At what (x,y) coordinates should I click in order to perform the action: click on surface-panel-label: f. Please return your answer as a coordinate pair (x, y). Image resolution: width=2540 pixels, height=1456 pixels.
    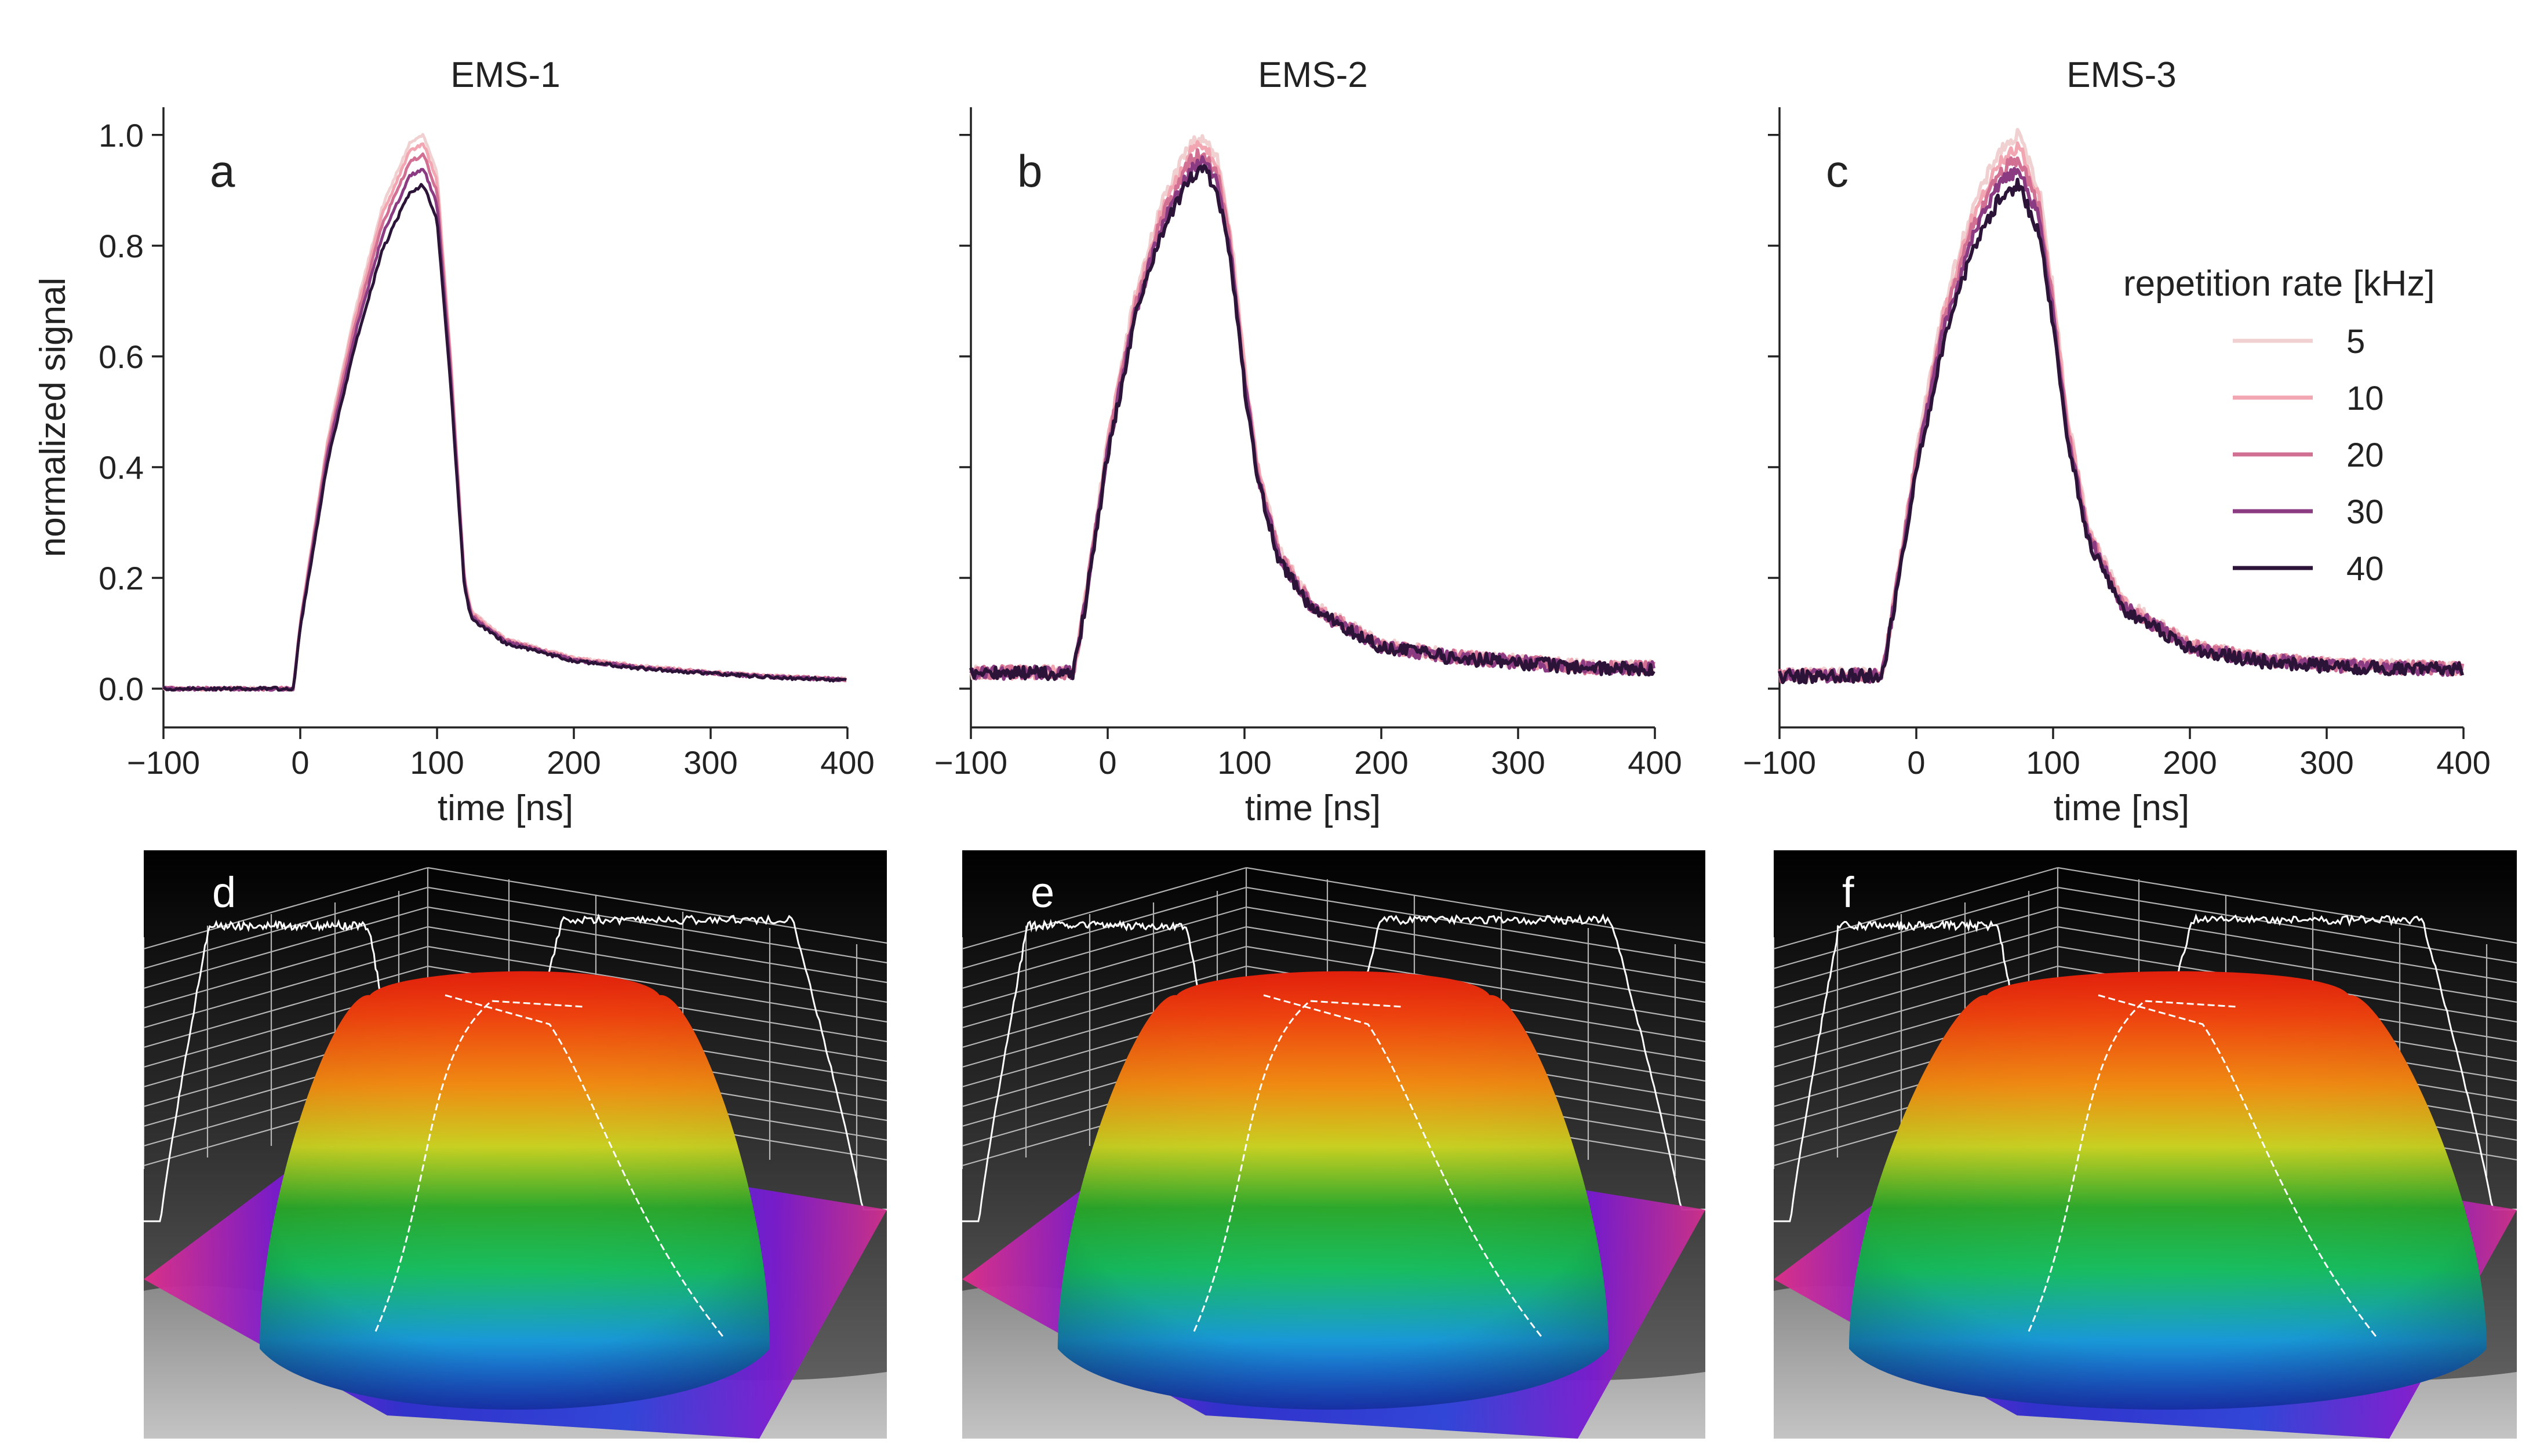
    Looking at the image, I should click on (1848, 892).